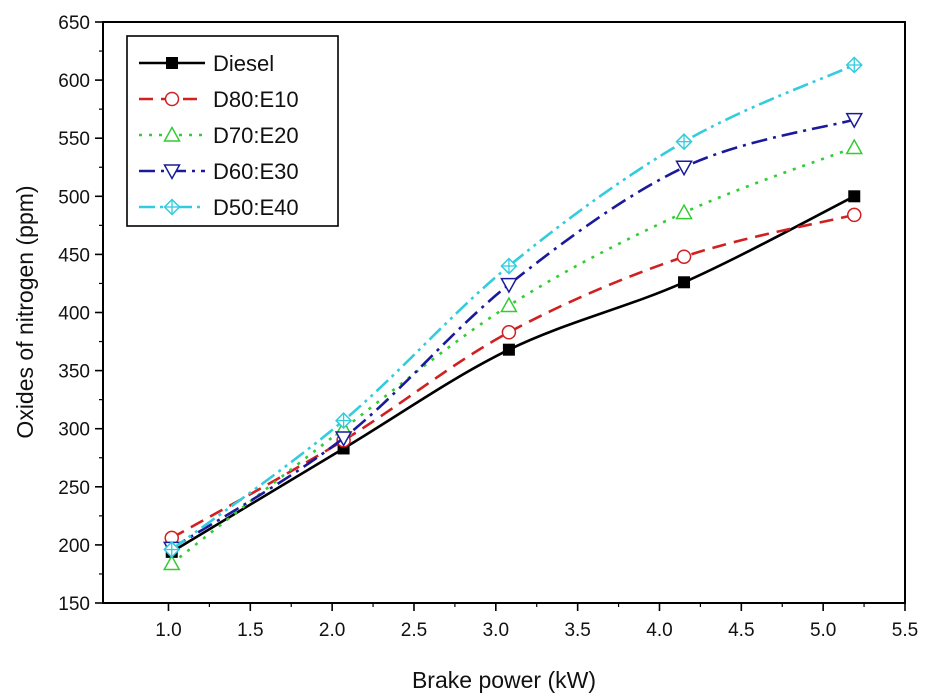 The image size is (927, 697). I want to click on legend: Diesel D80:E10 D70:E20 D60:E30 D50:E40, so click(232, 131).